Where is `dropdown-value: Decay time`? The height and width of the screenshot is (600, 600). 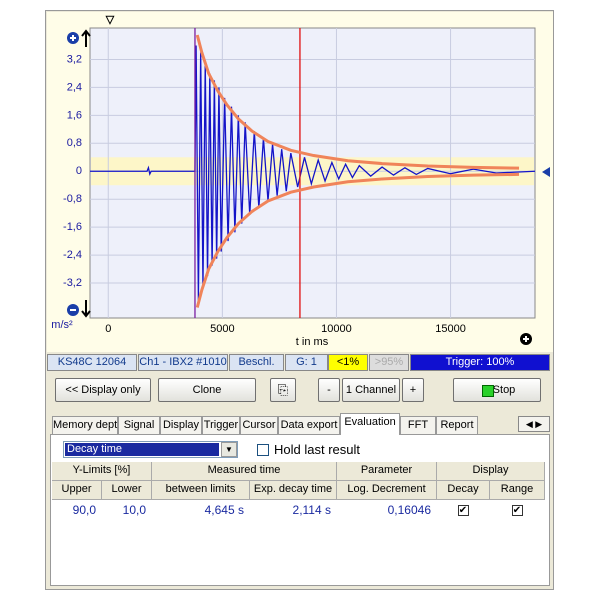
dropdown-value: Decay time is located at coordinates (142, 449).